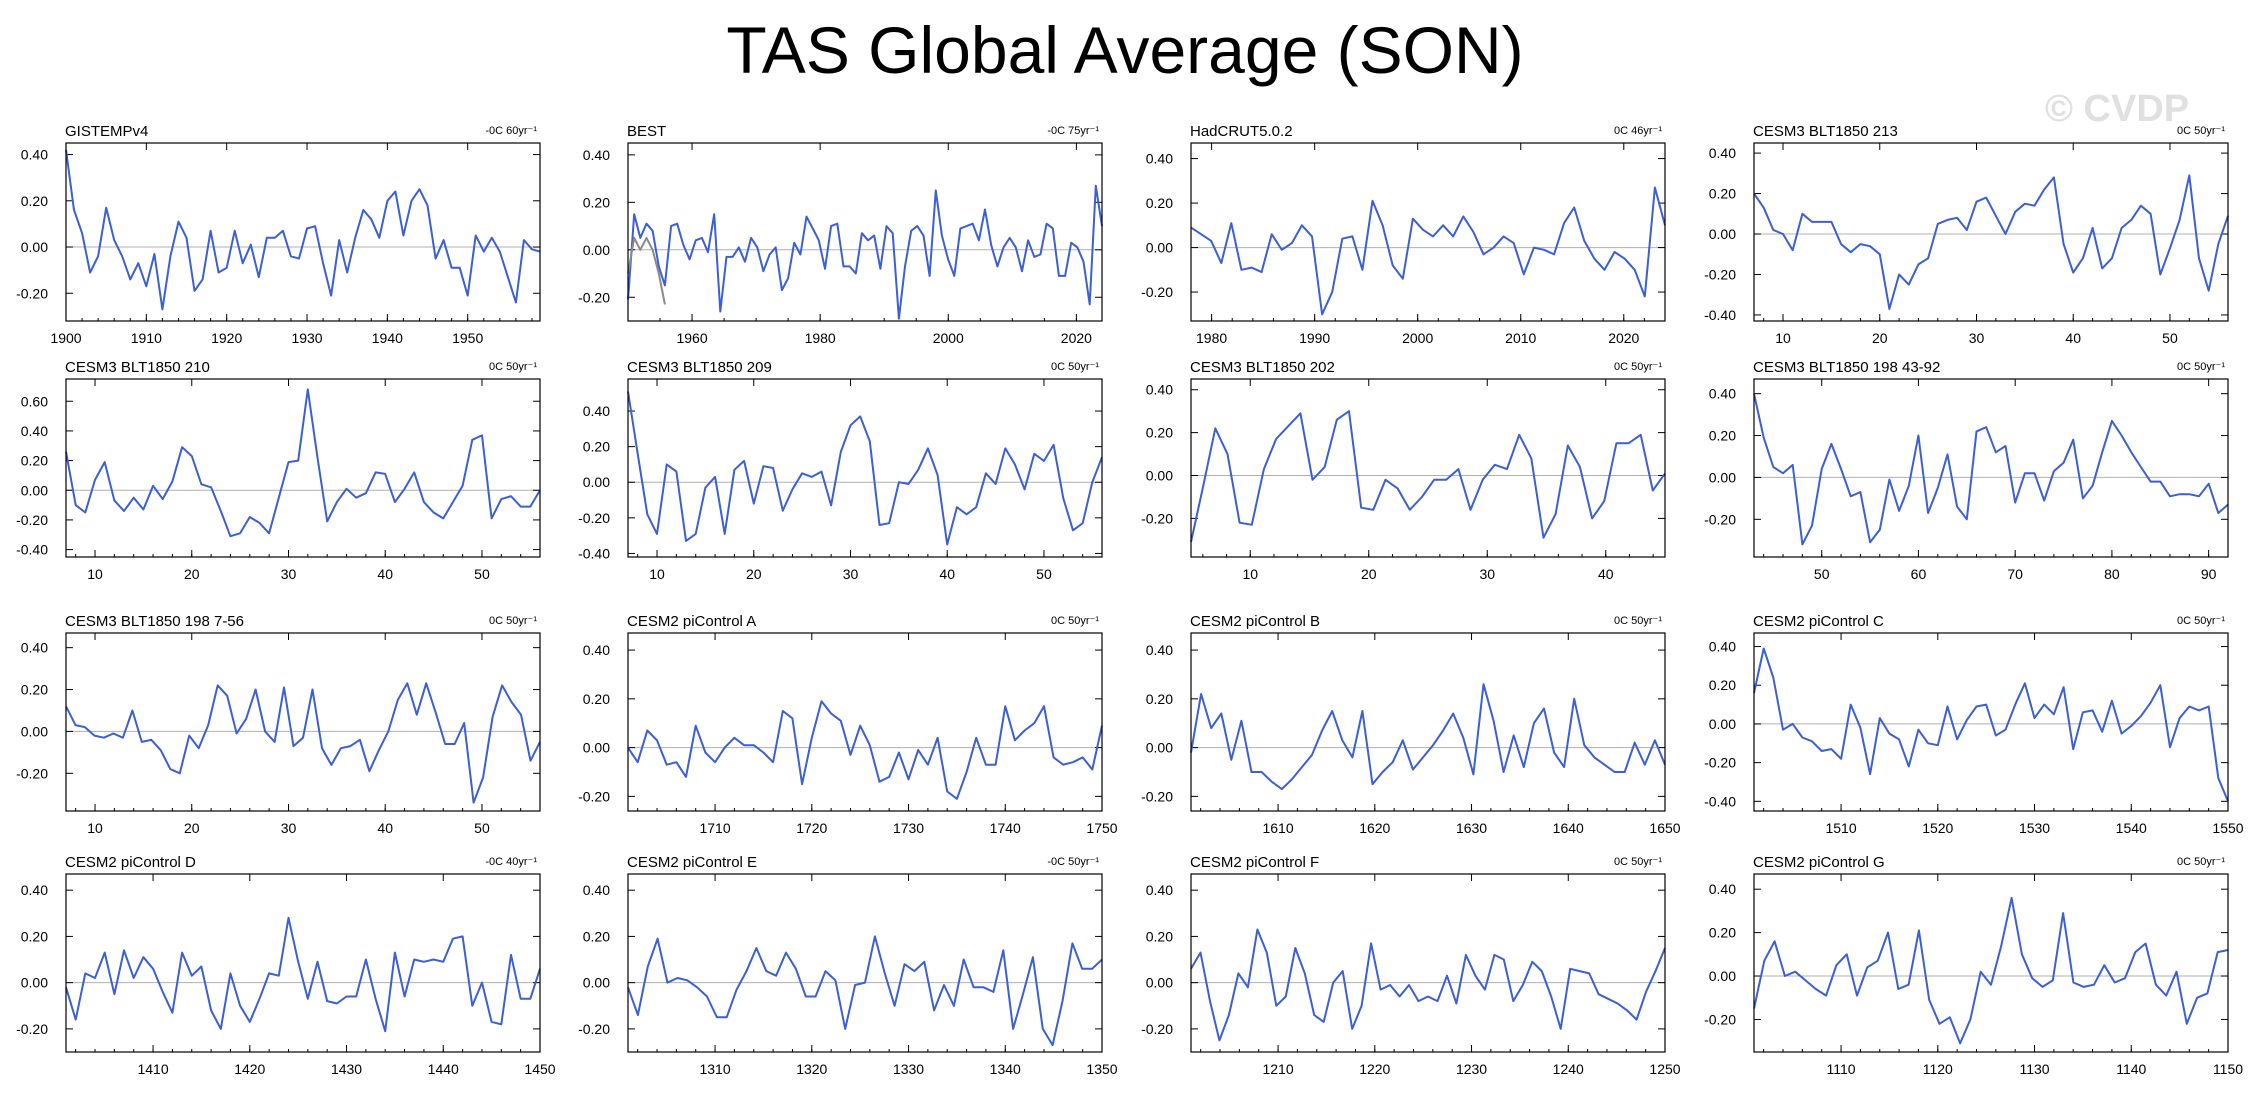 The height and width of the screenshot is (1103, 2250). I want to click on x-tick-label: 2000, so click(1417, 338).